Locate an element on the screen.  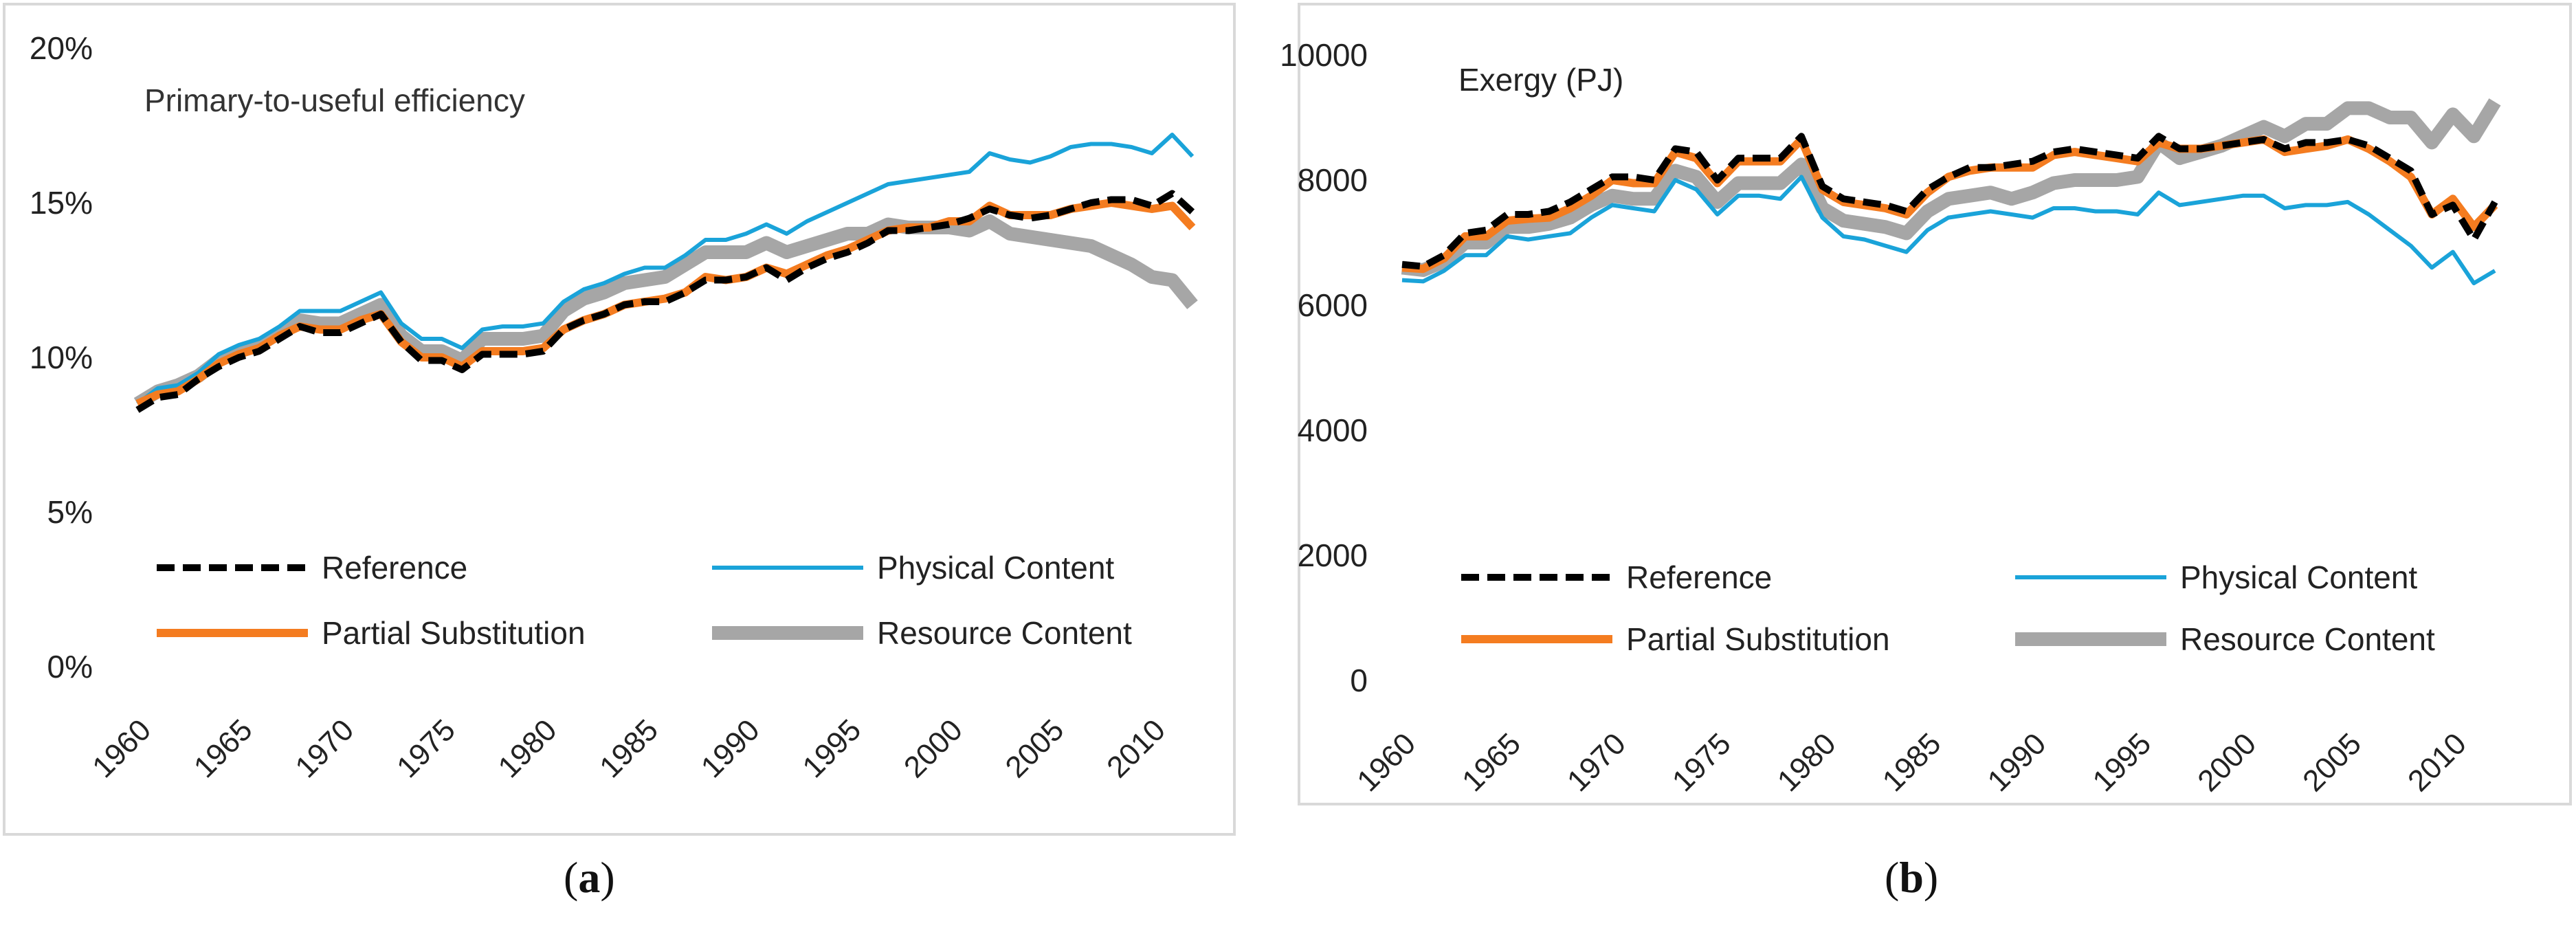
chart-a-series-reference is located at coordinates (665, 301).